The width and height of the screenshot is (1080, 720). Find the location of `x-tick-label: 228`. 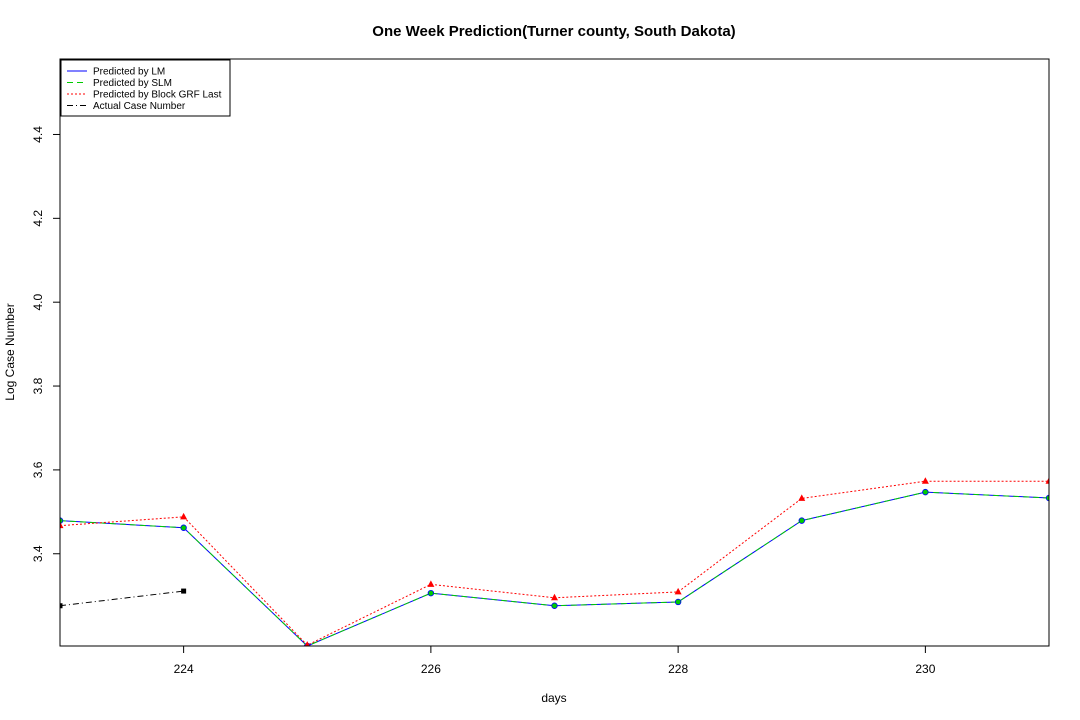

x-tick-label: 228 is located at coordinates (678, 669).